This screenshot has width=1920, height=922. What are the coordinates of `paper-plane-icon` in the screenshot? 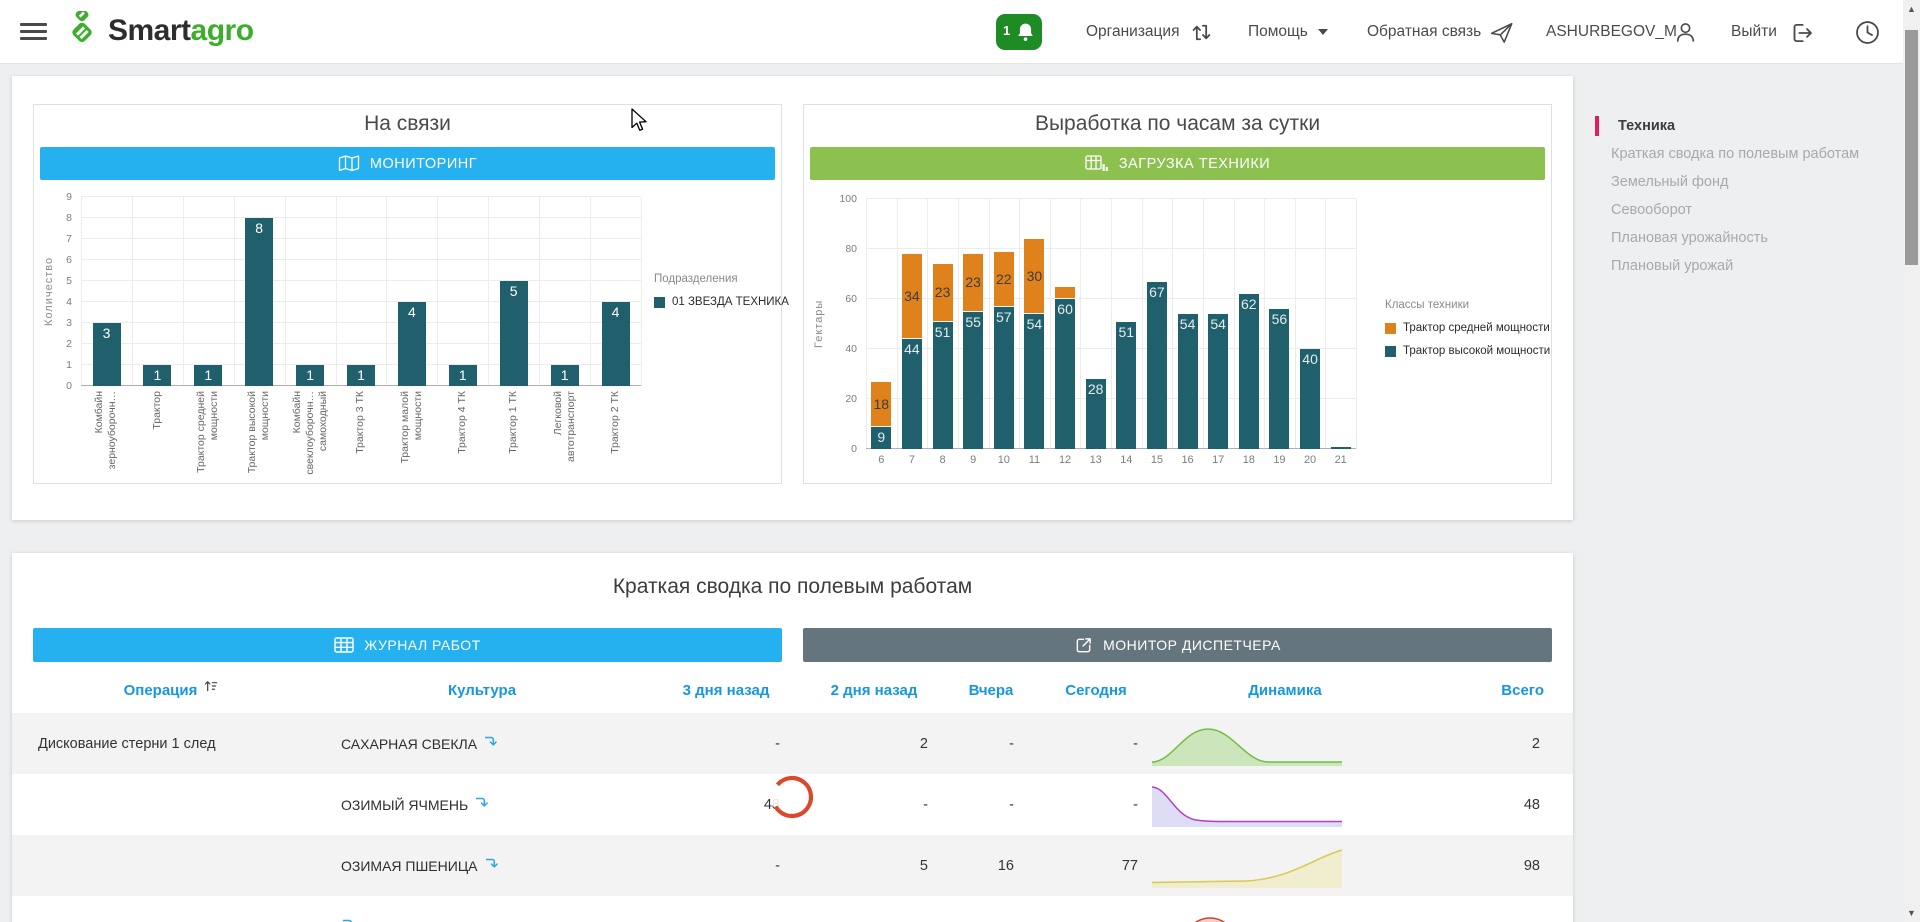 It's located at (1501, 32).